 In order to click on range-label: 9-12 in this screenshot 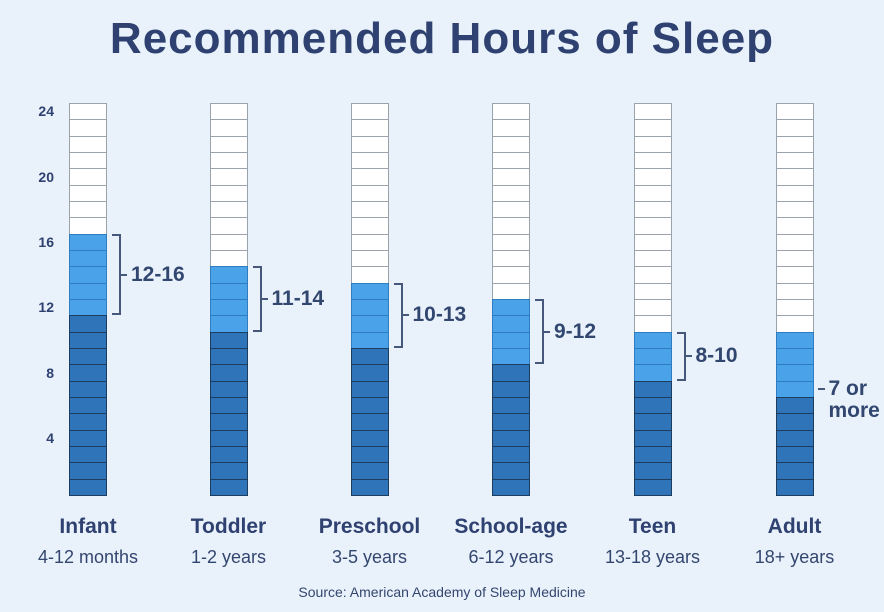, I will do `click(575, 331)`.